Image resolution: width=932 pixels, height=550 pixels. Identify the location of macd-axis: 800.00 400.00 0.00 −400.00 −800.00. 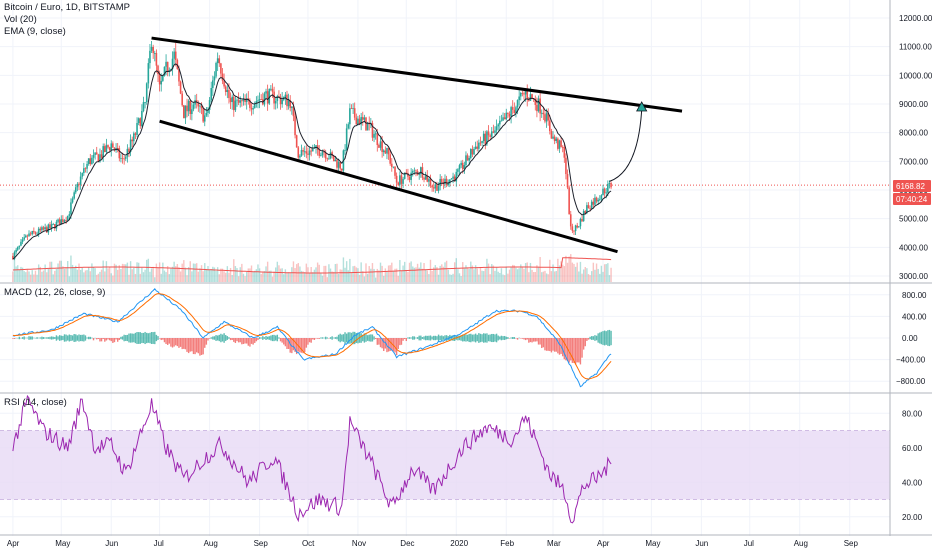
(911, 338).